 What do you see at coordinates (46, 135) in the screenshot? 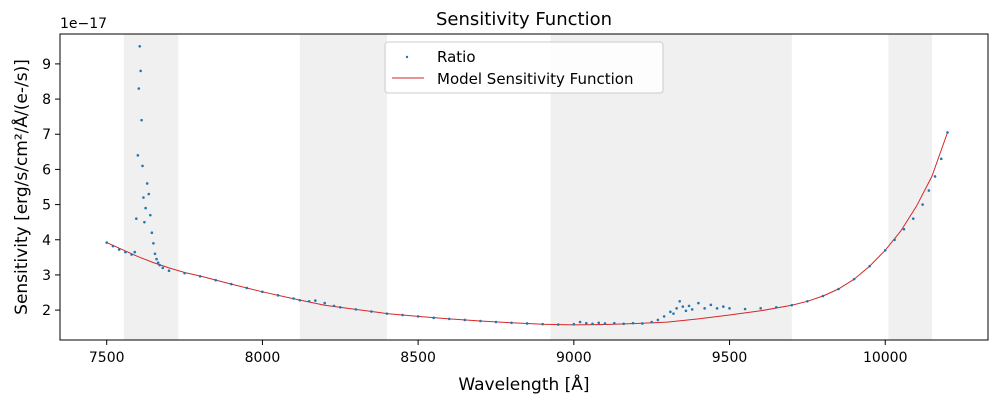
I see `y-tick-label: 7` at bounding box center [46, 135].